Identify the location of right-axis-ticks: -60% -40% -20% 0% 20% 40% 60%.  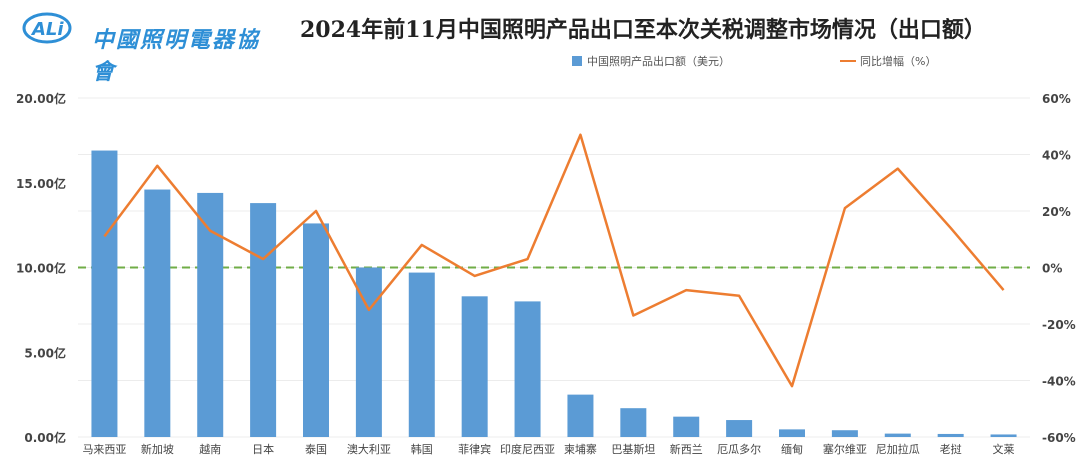
(1059, 268).